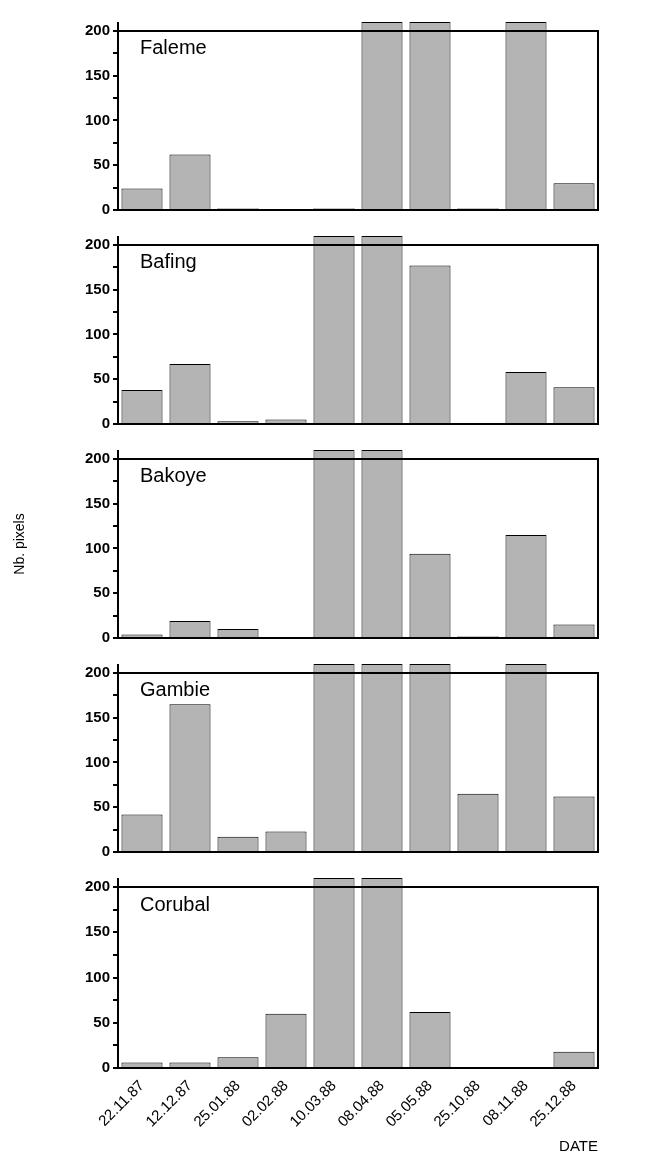 This screenshot has height=1168, width=646. Describe the element at coordinates (173, 47) in the screenshot. I see `text: Faleme` at that location.